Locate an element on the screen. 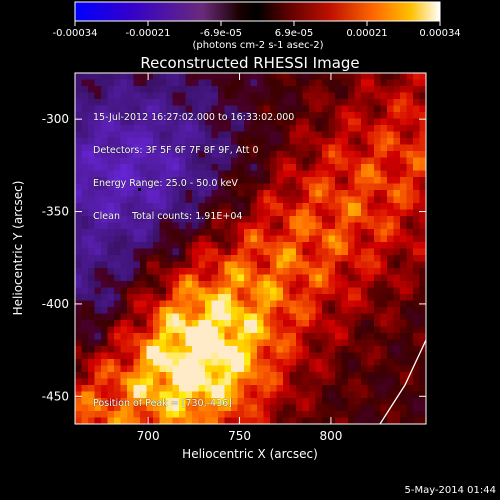  chart-title: Reconstructed RHESSI Image is located at coordinates (249, 63).